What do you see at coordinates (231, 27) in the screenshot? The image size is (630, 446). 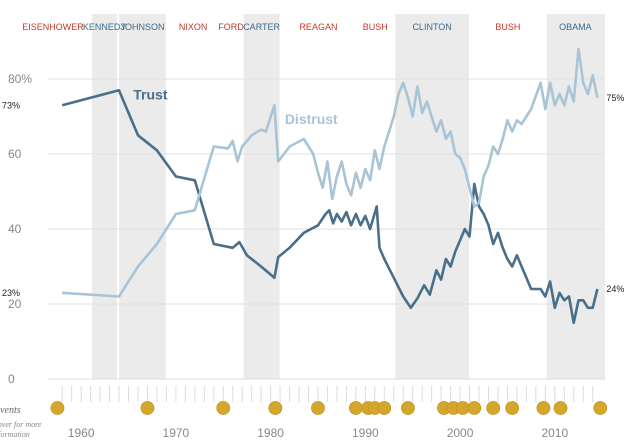 I see `president-label: FORD` at bounding box center [231, 27].